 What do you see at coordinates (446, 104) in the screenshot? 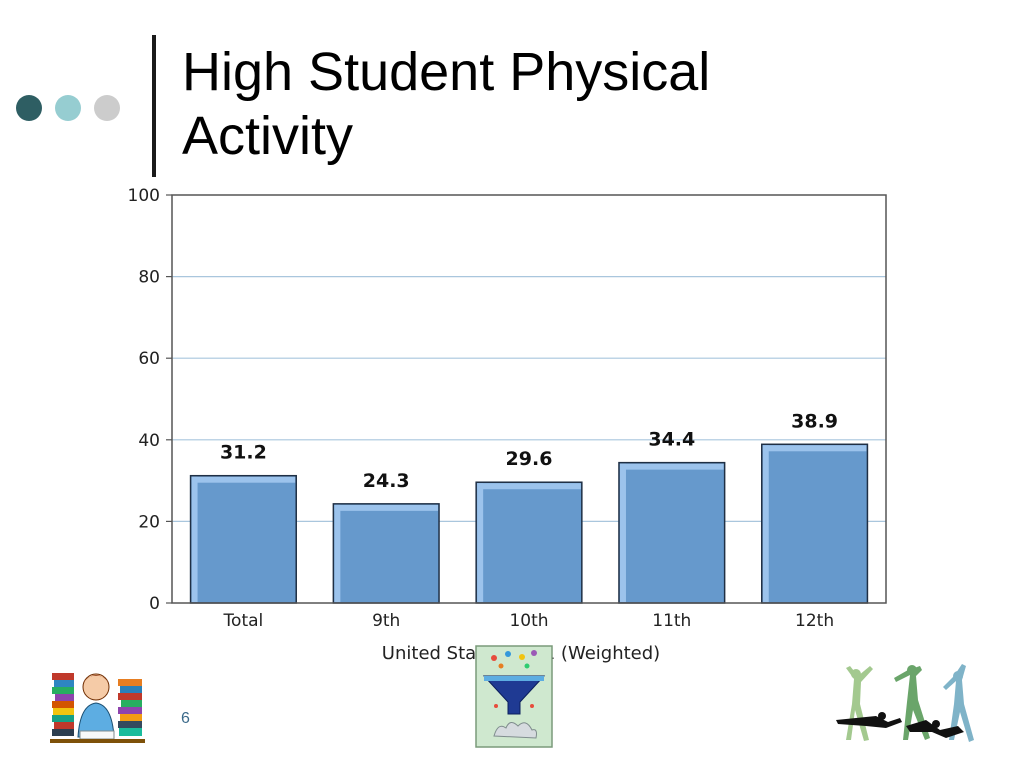
I see `slide-title: High Student Physical Activity` at bounding box center [446, 104].